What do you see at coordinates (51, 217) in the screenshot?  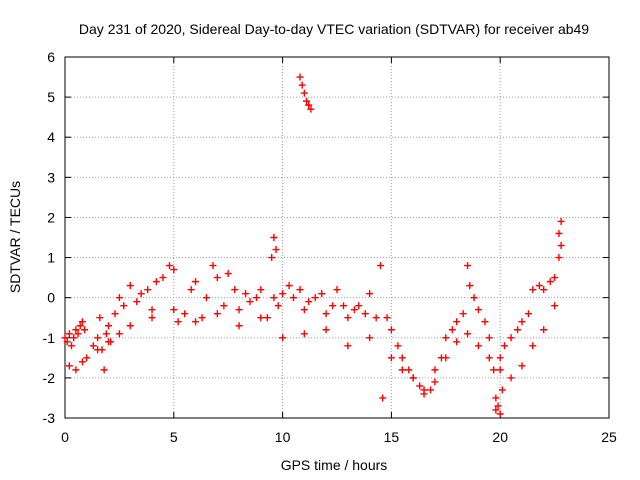 I see `y-tick-label: 2` at bounding box center [51, 217].